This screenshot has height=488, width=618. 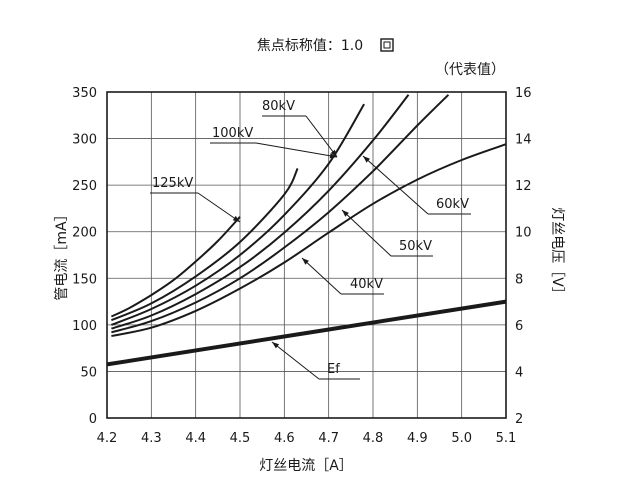 What do you see at coordinates (195, 438) in the screenshot?
I see `x-tick-label: 4.4` at bounding box center [195, 438].